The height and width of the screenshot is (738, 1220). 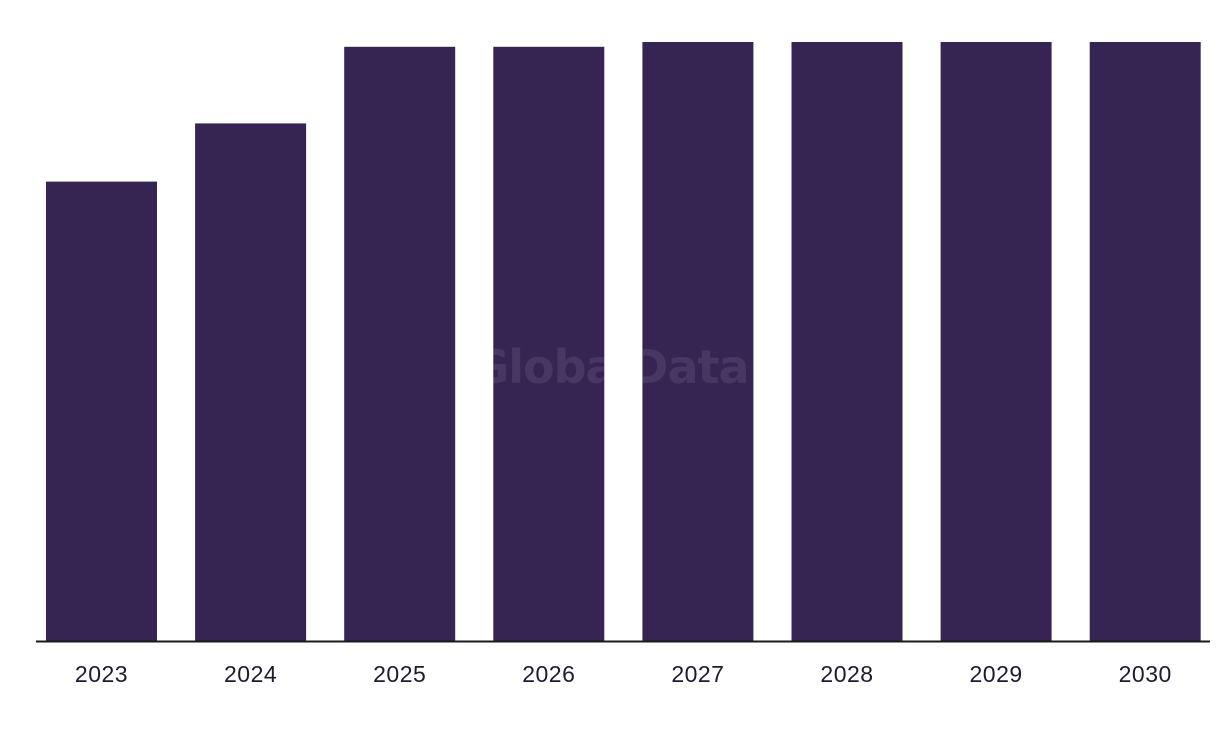 What do you see at coordinates (996, 674) in the screenshot?
I see `x-tick-label-2029: 2029` at bounding box center [996, 674].